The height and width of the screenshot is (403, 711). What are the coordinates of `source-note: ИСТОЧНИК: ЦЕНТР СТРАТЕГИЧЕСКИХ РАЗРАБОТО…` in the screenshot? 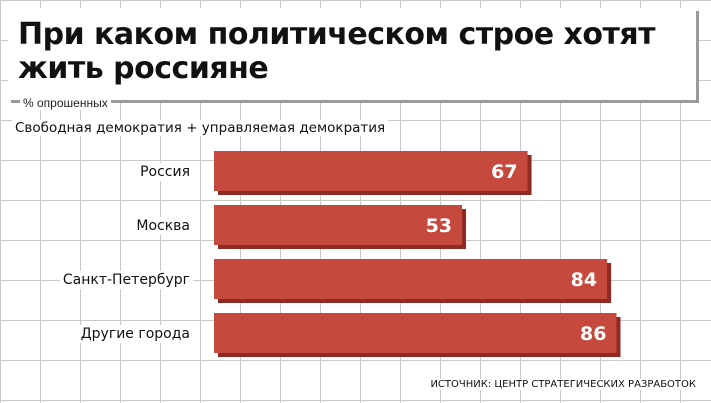 It's located at (563, 384).